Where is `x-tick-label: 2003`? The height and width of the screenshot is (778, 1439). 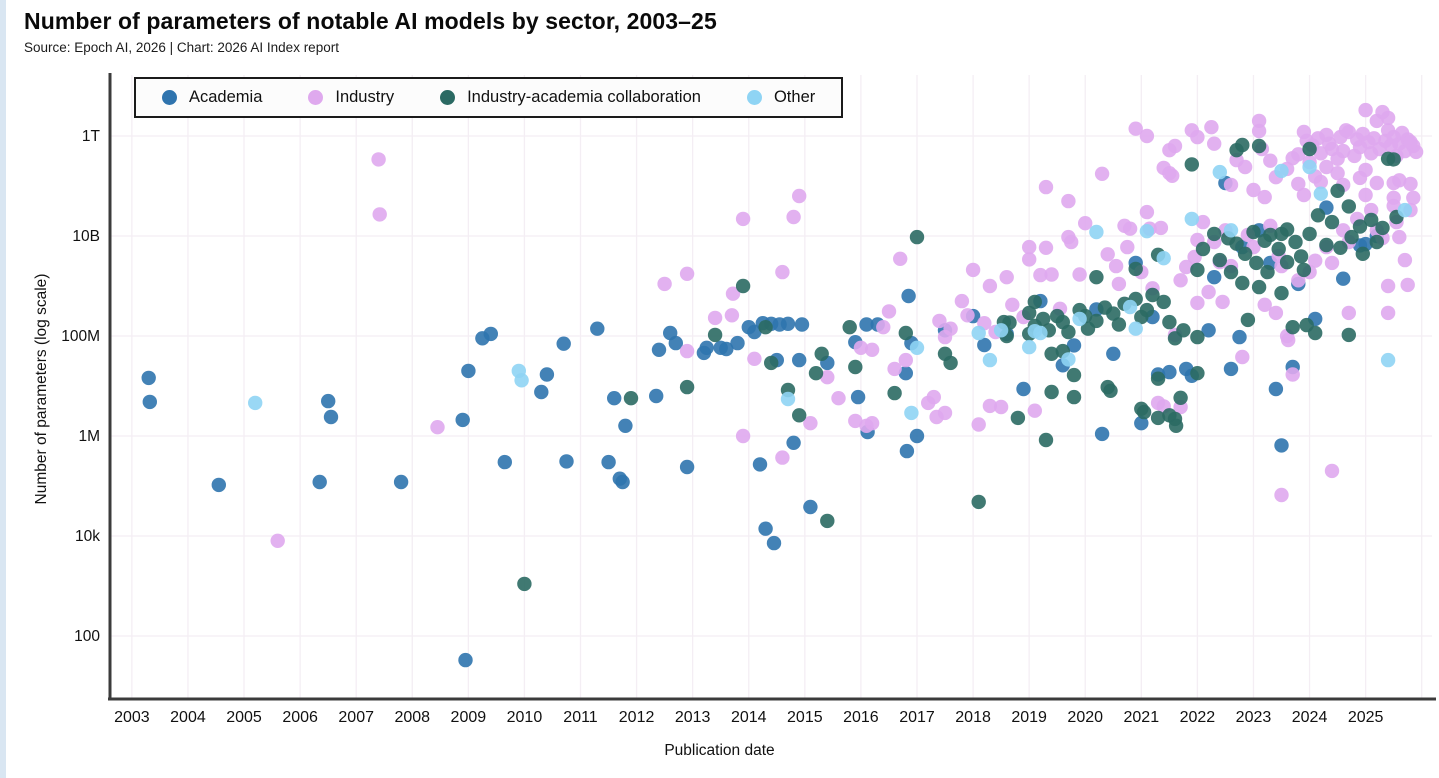 x-tick-label: 2003 is located at coordinates (132, 717).